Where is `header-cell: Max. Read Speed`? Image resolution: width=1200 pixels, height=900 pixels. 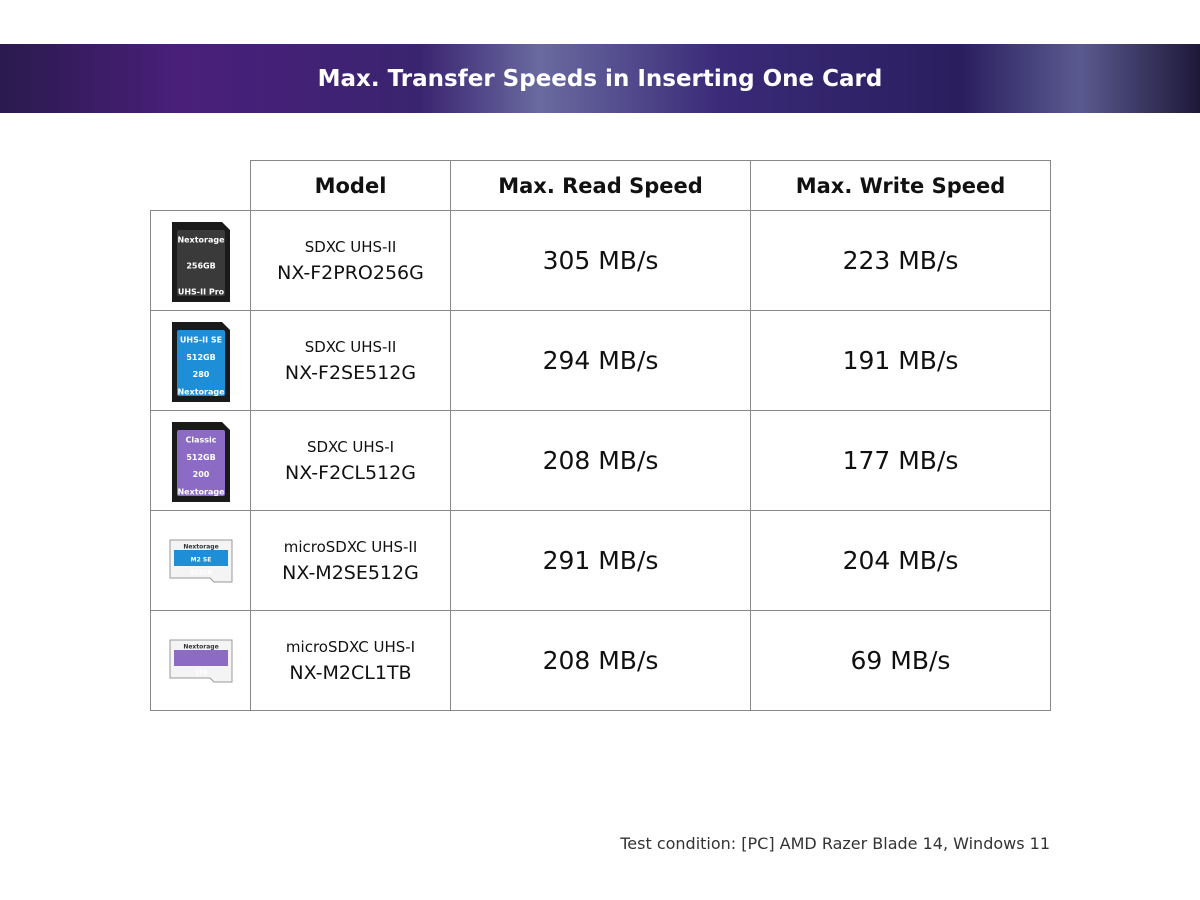 header-cell: Max. Read Speed is located at coordinates (600, 185).